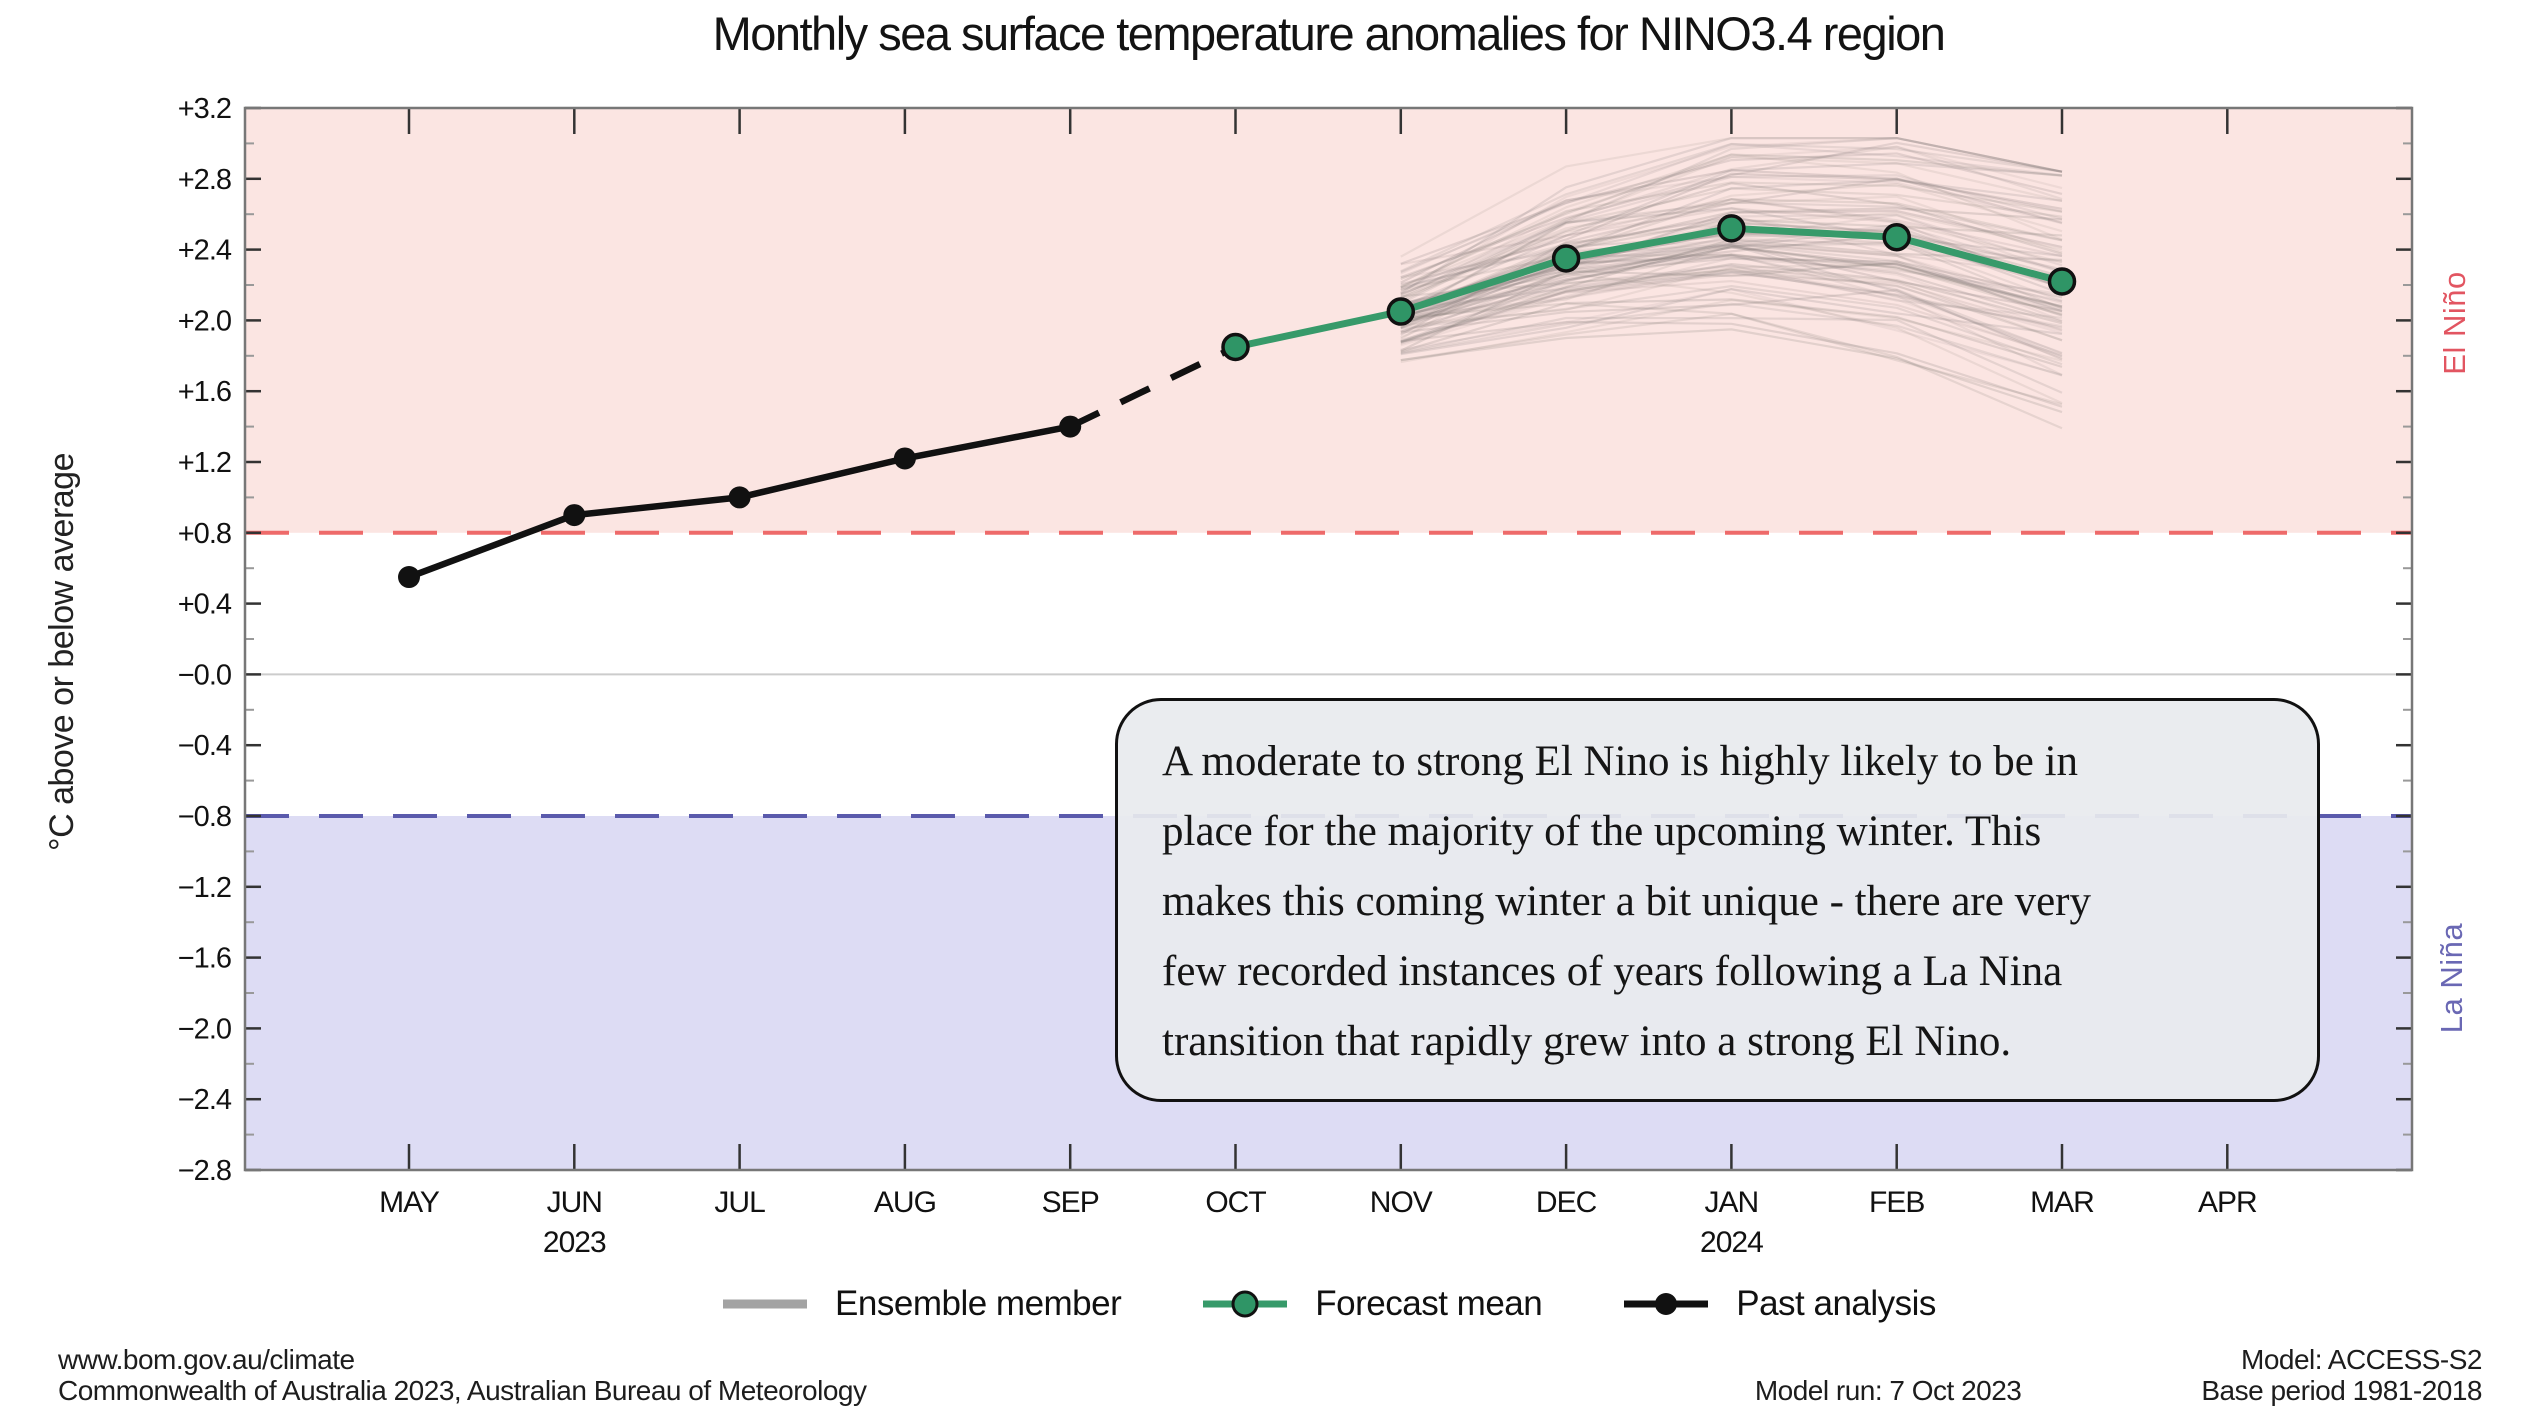 The image size is (2538, 1424). I want to click on y-tick-label: −0.0, so click(204, 675).